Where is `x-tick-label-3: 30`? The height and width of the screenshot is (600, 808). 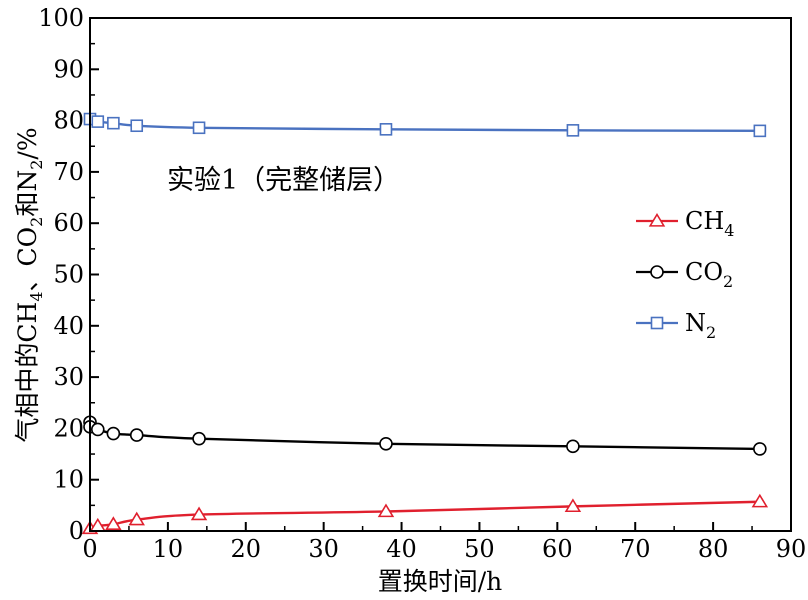 x-tick-label-3: 30 is located at coordinates (323, 549).